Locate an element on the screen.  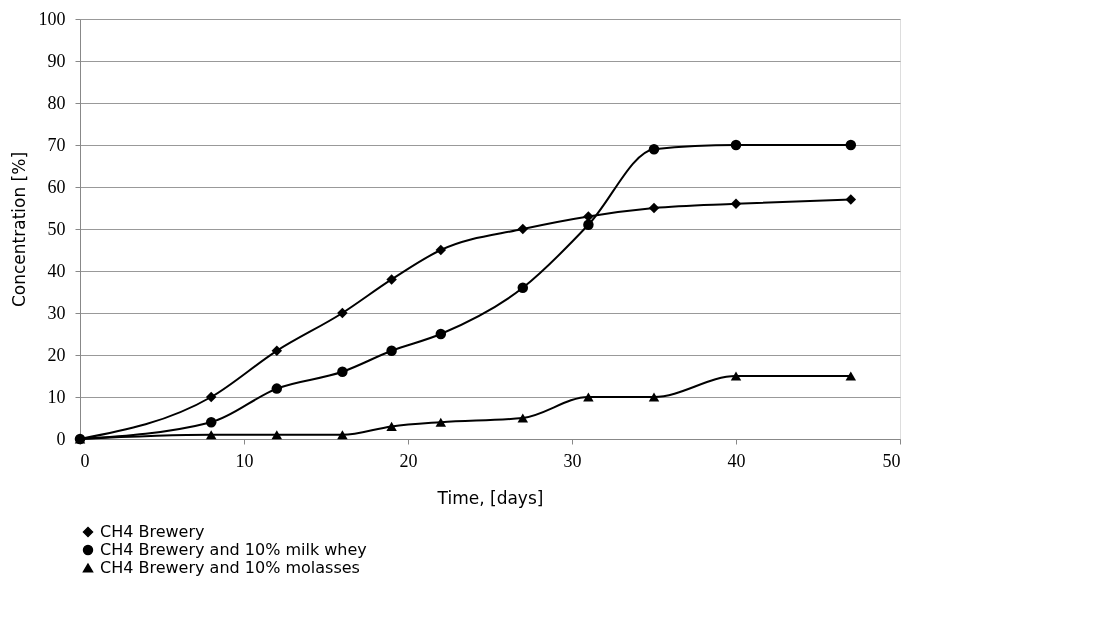
y-tick-label: 30 is located at coordinates (56, 312).